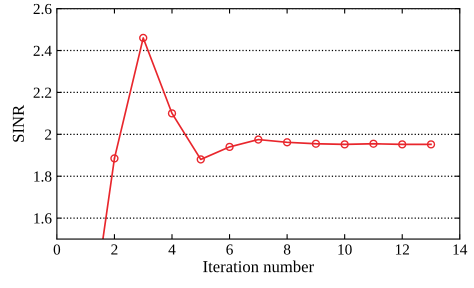  Describe the element at coordinates (172, 249) in the screenshot. I see `x-tick-label: 4` at that location.